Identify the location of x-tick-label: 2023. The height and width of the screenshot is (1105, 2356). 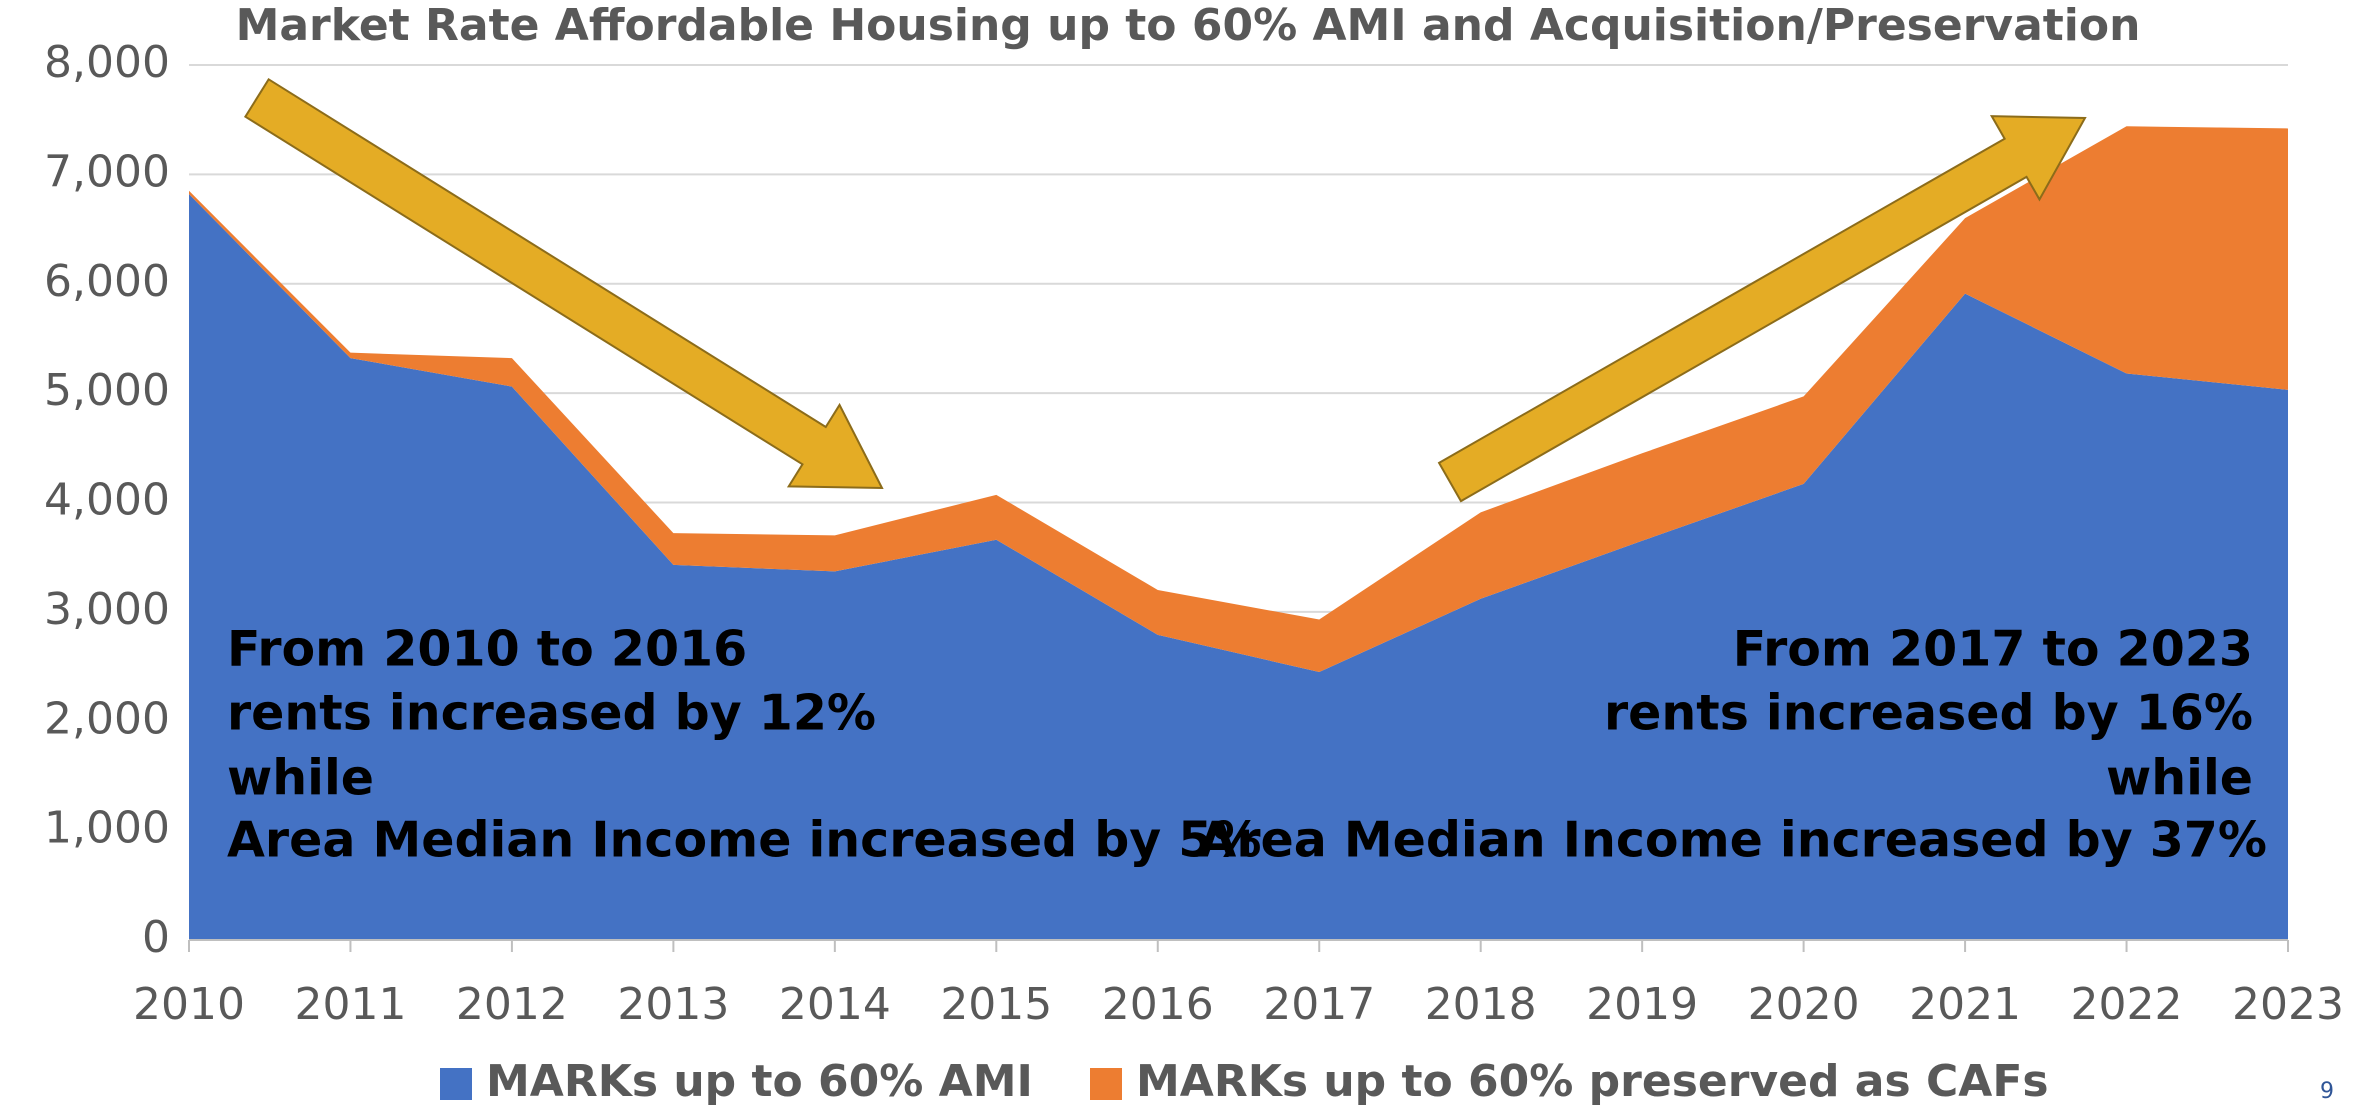
(2288, 1004).